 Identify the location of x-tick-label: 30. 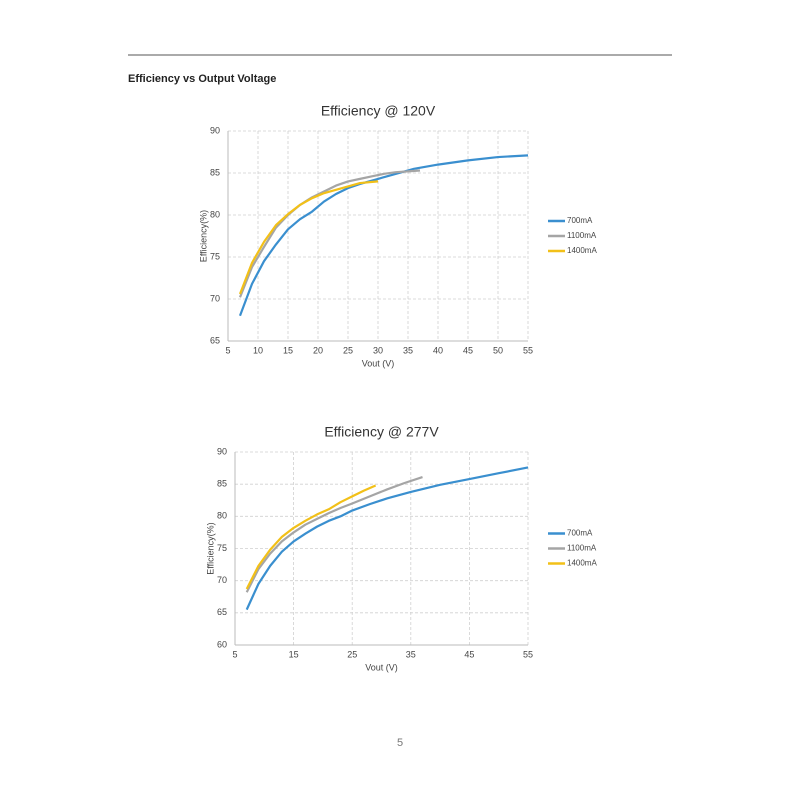
(378, 350).